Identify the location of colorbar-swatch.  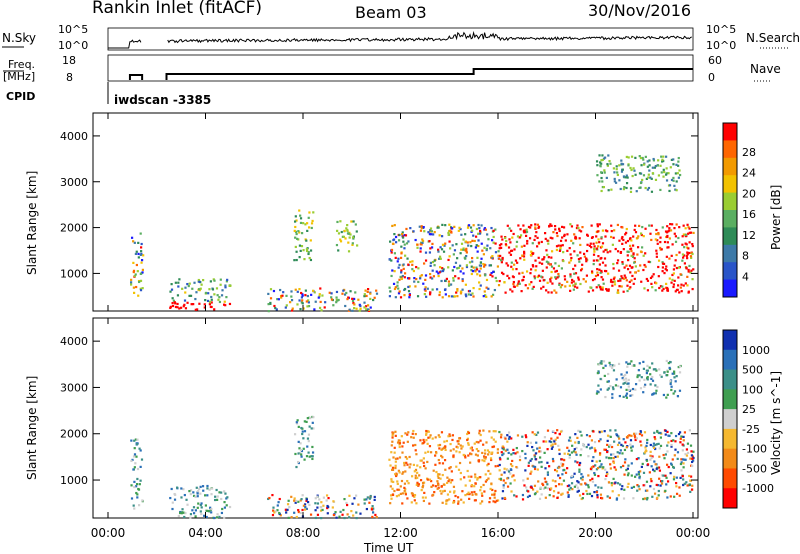
(730, 399).